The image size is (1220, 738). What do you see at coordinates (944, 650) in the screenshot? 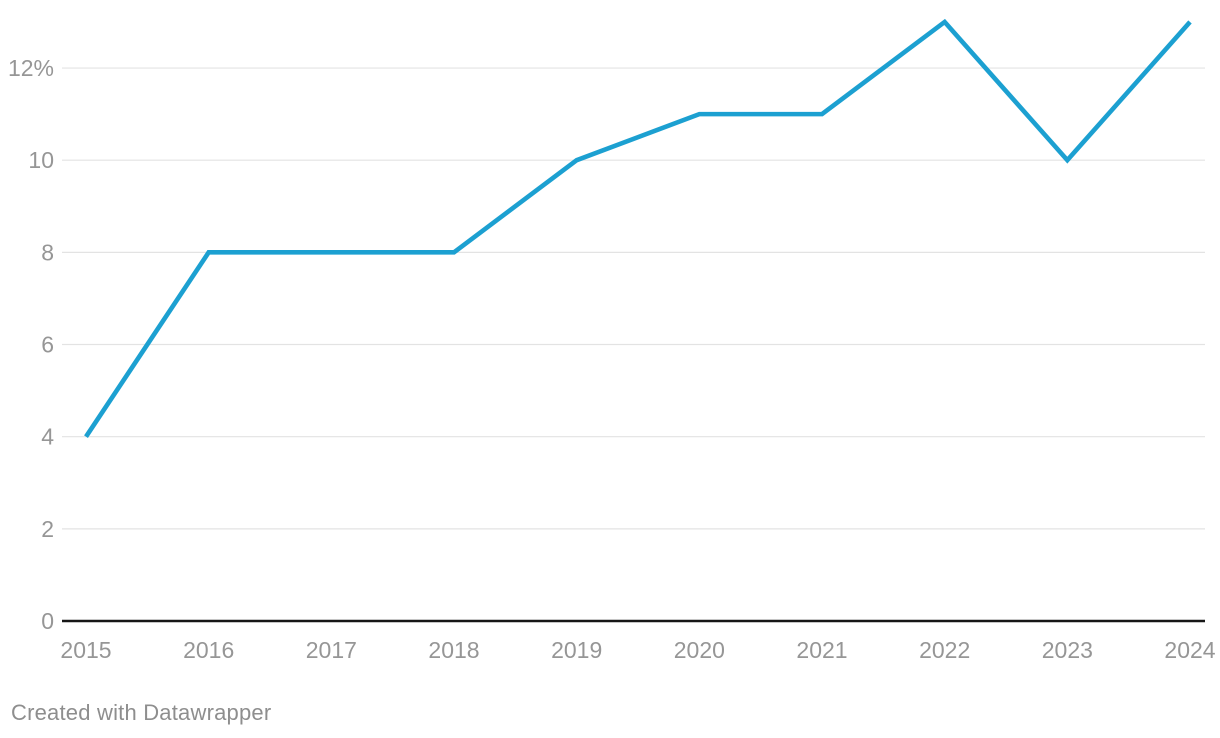
I see `x-tick-label: 2022` at bounding box center [944, 650].